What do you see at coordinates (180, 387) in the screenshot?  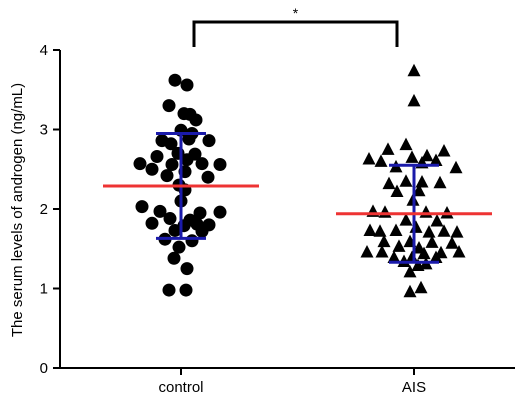 I see `x-tick-label: control` at bounding box center [180, 387].